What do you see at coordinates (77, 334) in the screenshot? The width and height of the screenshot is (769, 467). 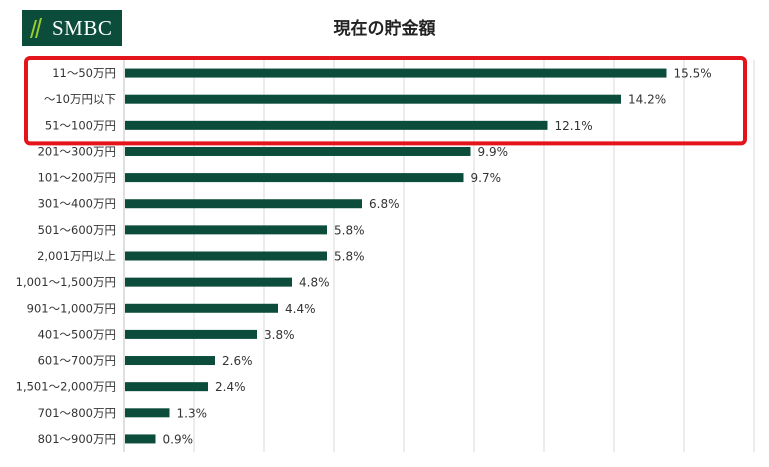 I see `category-label: 401～500万円` at bounding box center [77, 334].